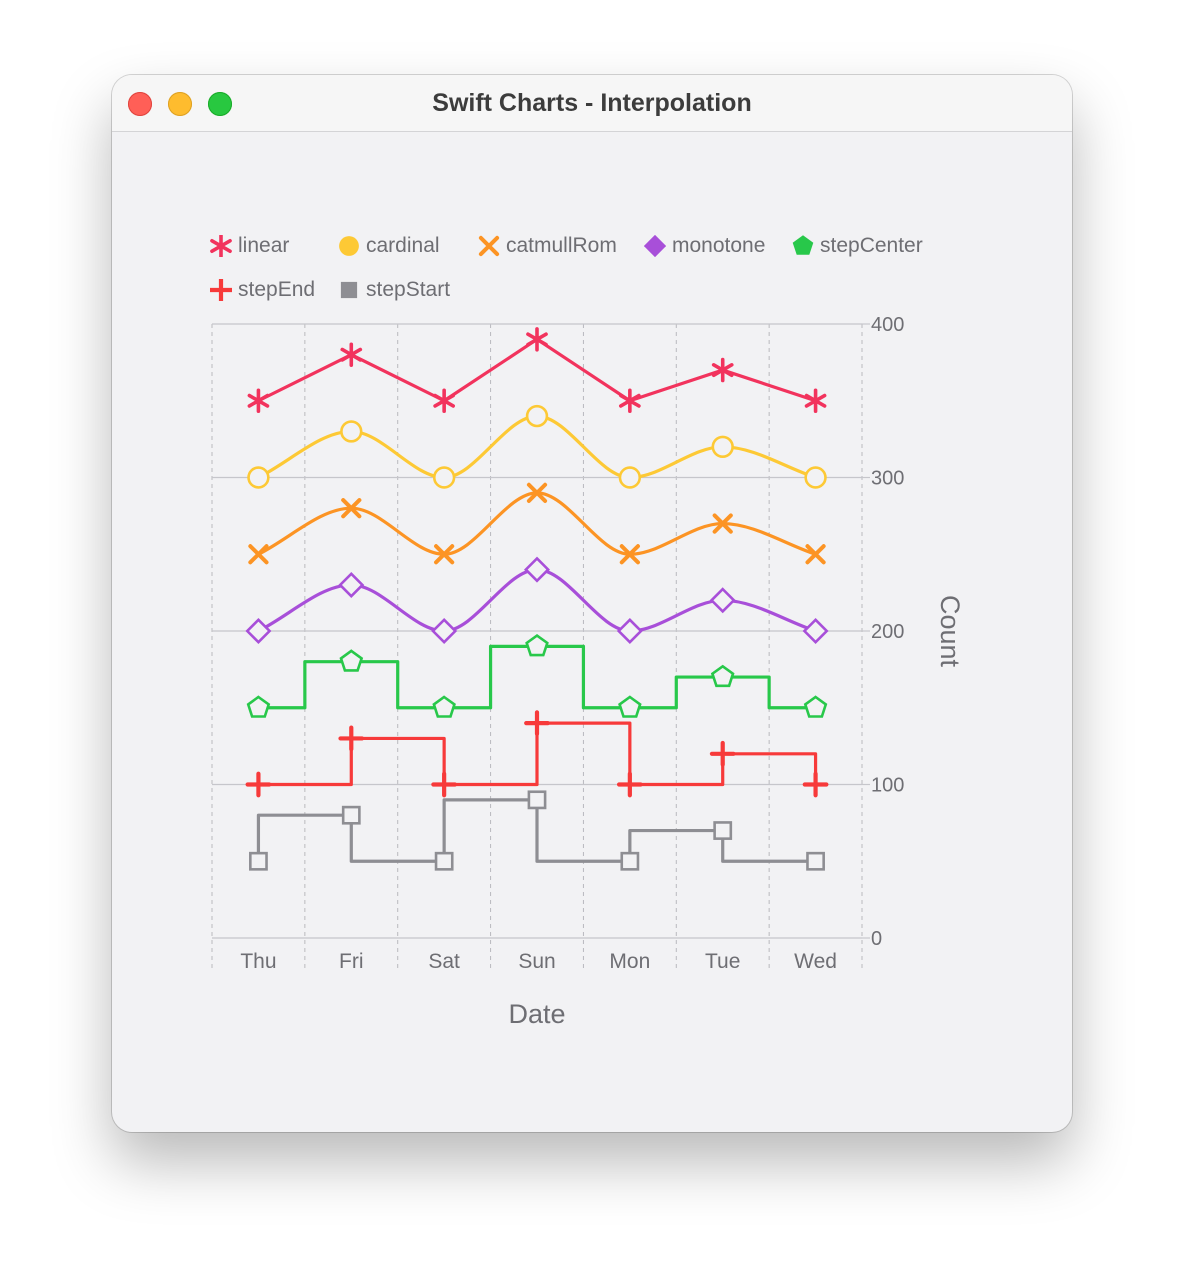 The image size is (1184, 1280). I want to click on legend-item-stepEnd: stepEnd, so click(262, 290).